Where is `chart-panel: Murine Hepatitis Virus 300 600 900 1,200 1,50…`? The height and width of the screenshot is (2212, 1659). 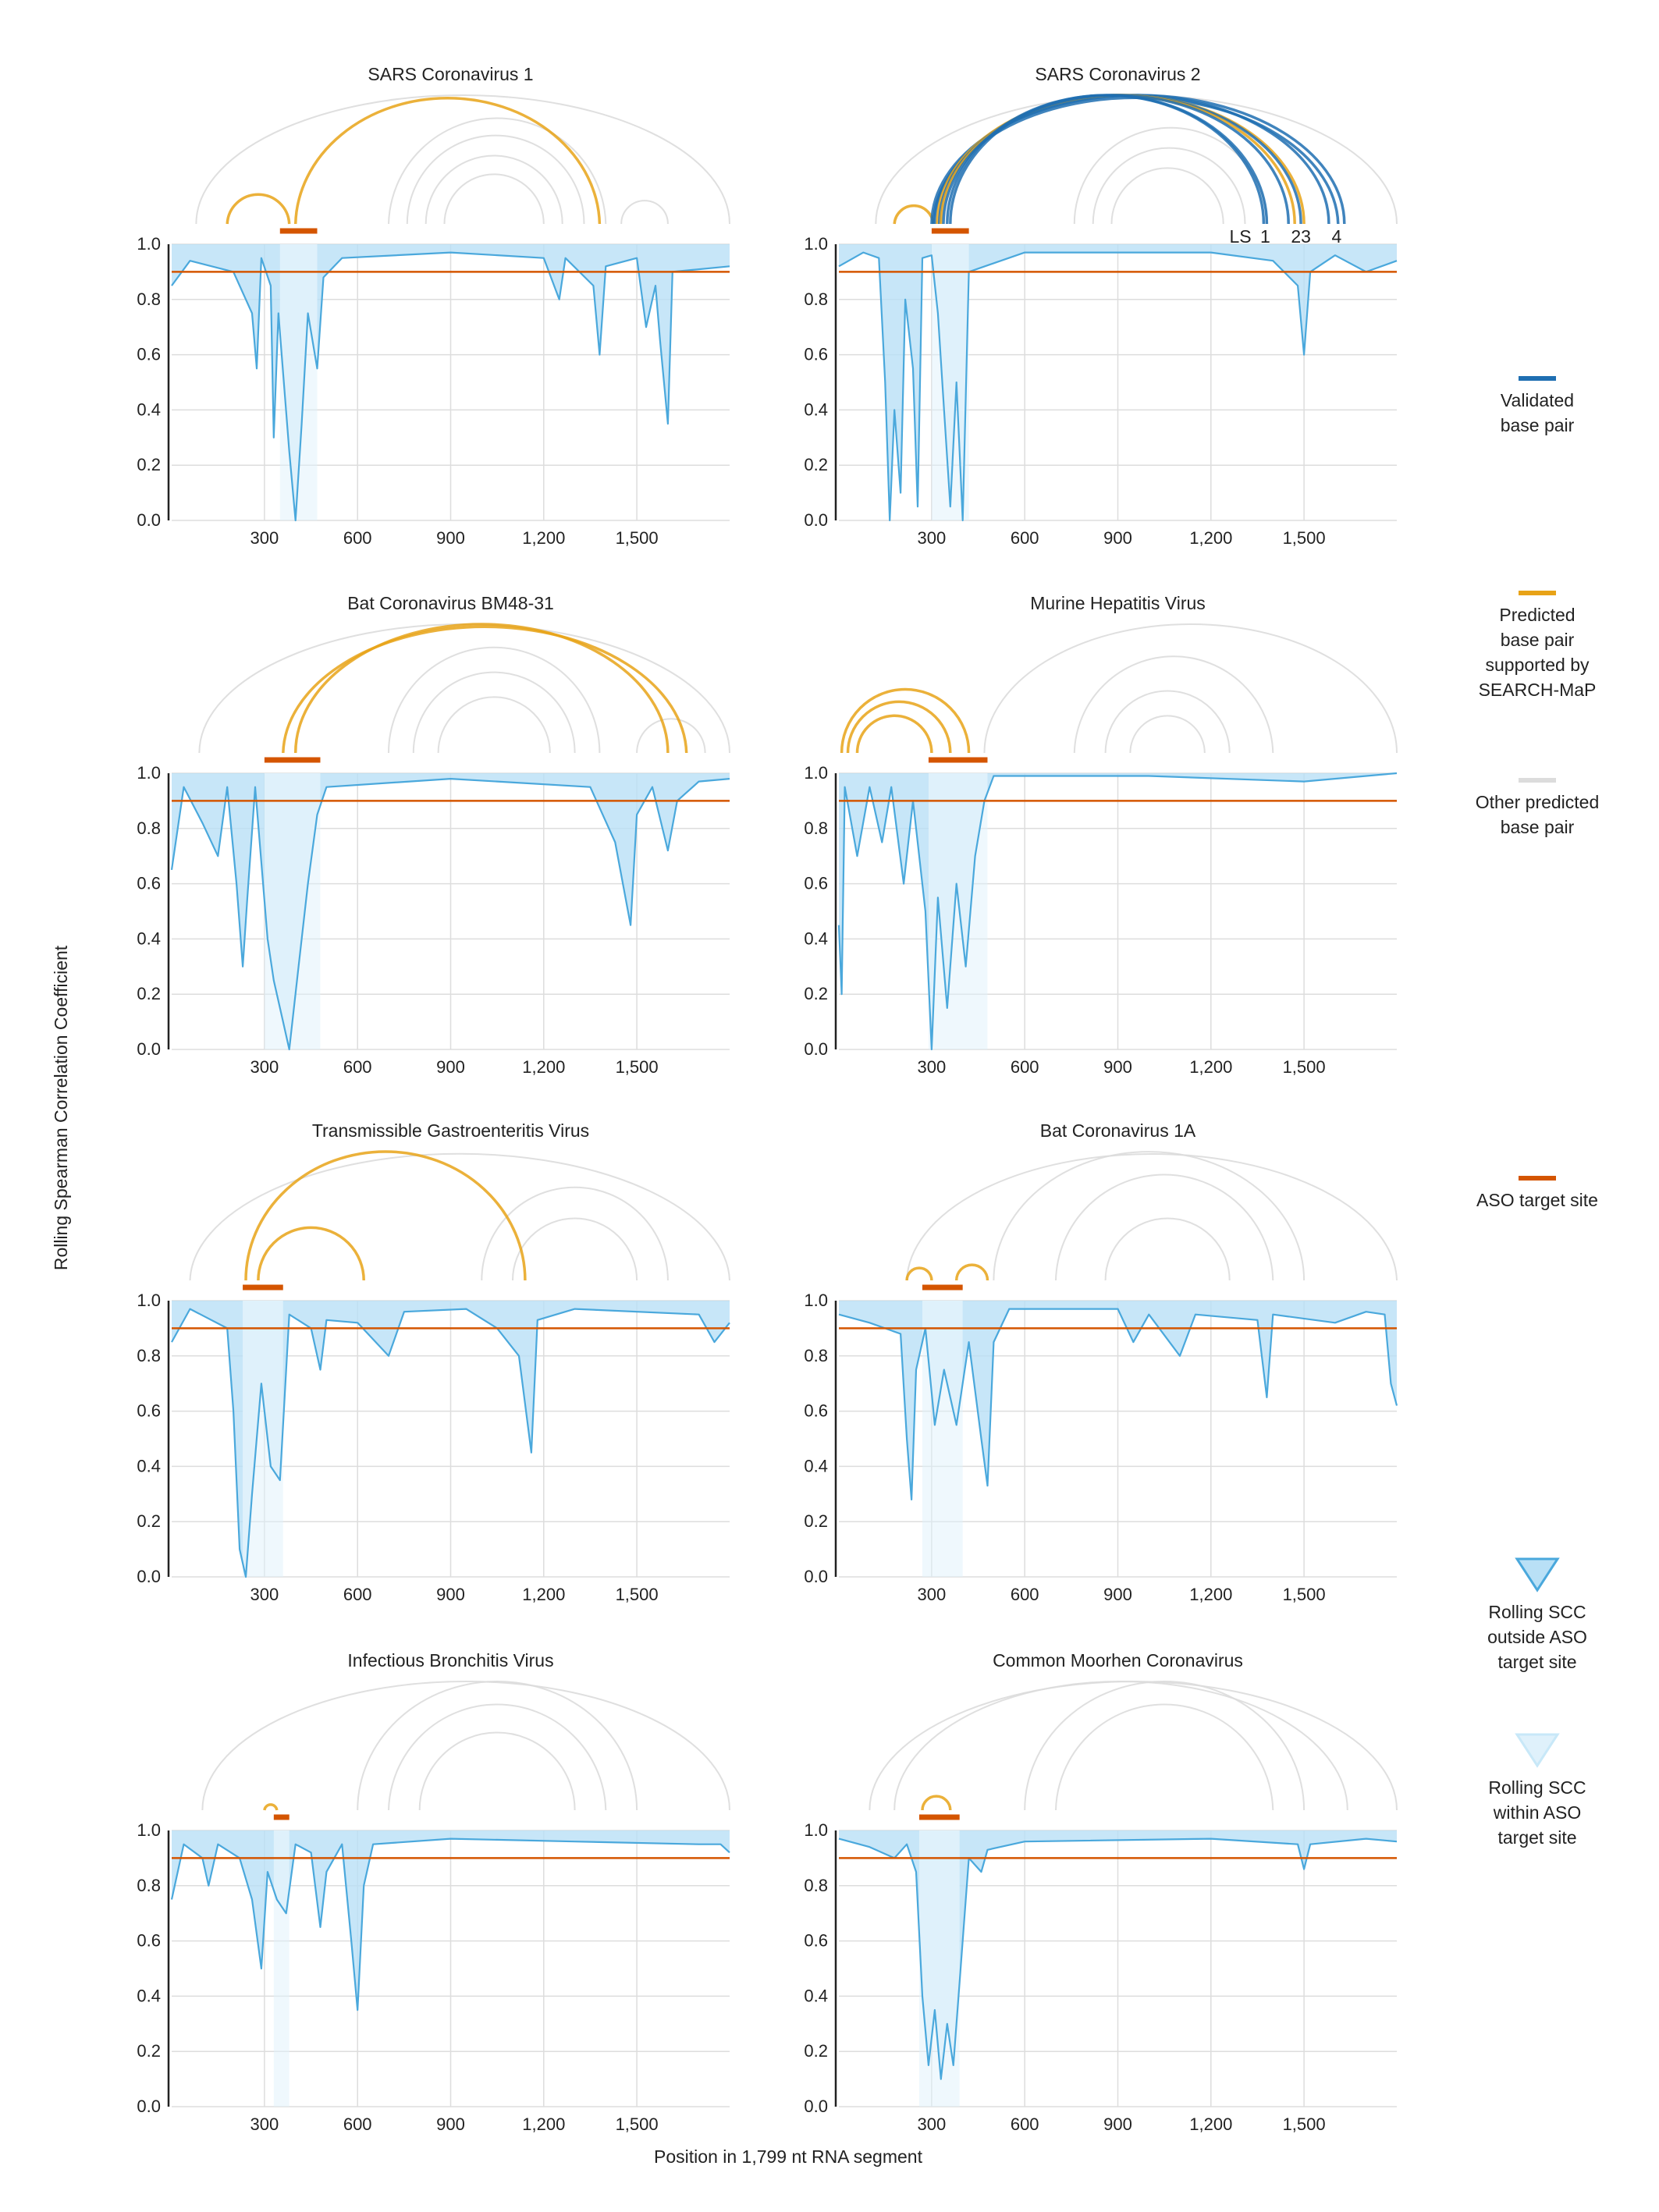 chart-panel: Murine Hepatitis Virus 300 600 900 1,200 1,50… is located at coordinates (1101, 835).